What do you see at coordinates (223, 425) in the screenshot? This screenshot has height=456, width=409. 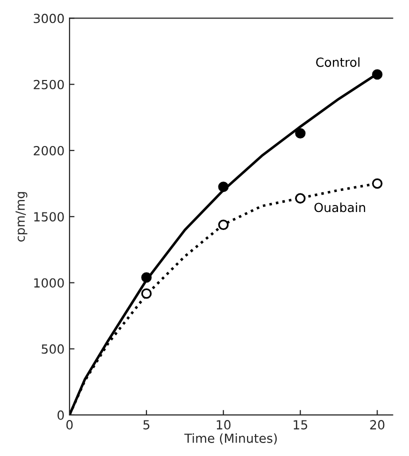 I see `x-tick-label: 10` at bounding box center [223, 425].